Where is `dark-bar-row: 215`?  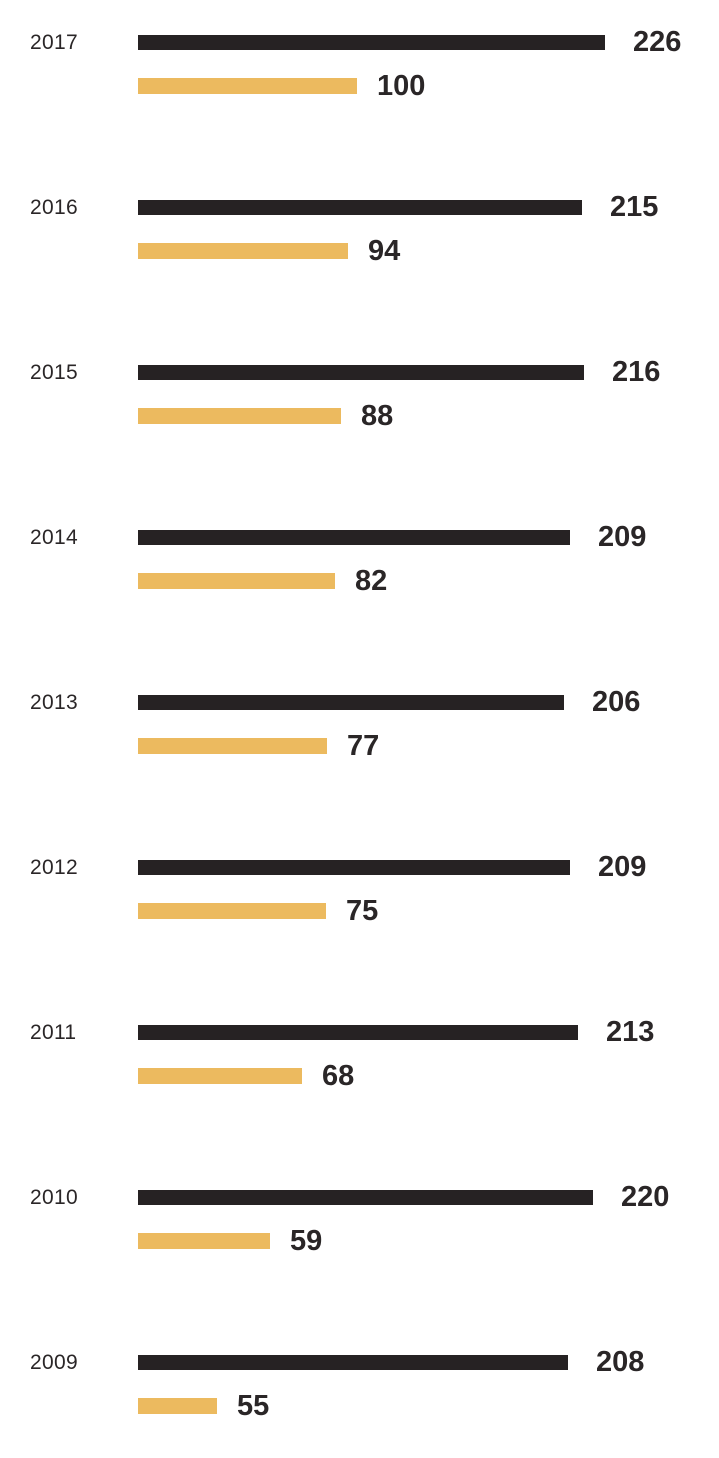 dark-bar-row: 215 is located at coordinates (398, 207).